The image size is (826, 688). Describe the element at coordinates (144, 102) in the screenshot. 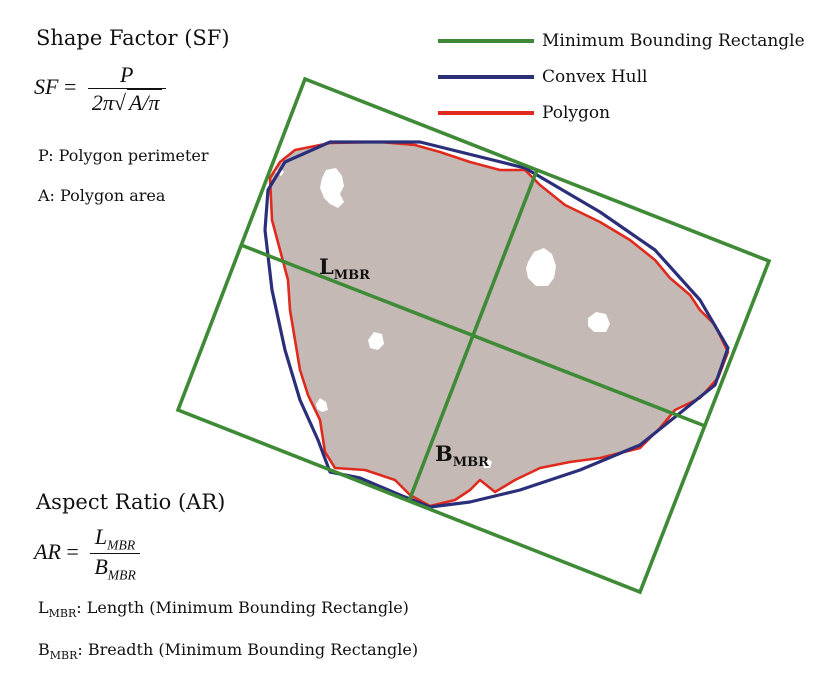

I see `sf-radicand: A/π` at that location.